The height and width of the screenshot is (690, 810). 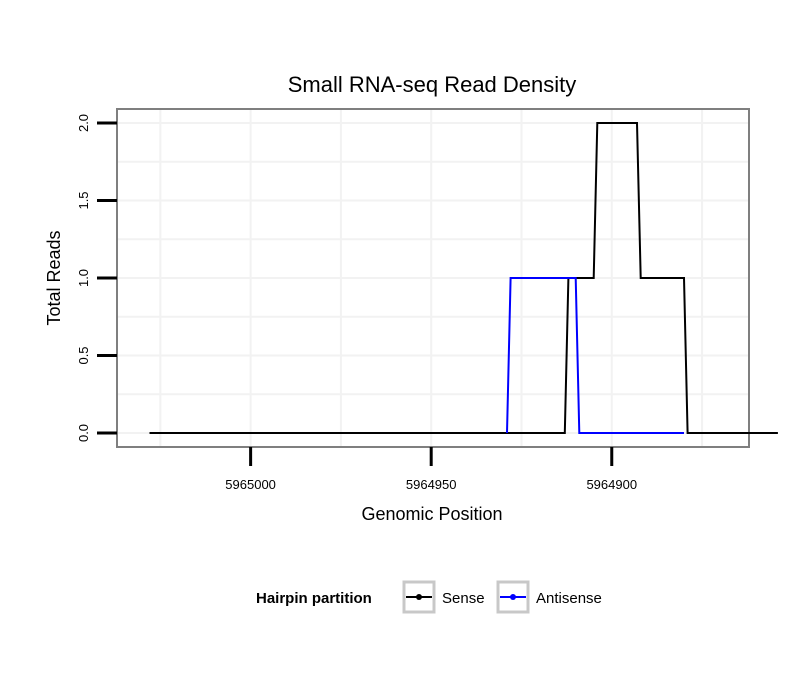 I want to click on y-axis: 0.0 0.5 1.0 1.5 2.0, so click(x=96, y=278).